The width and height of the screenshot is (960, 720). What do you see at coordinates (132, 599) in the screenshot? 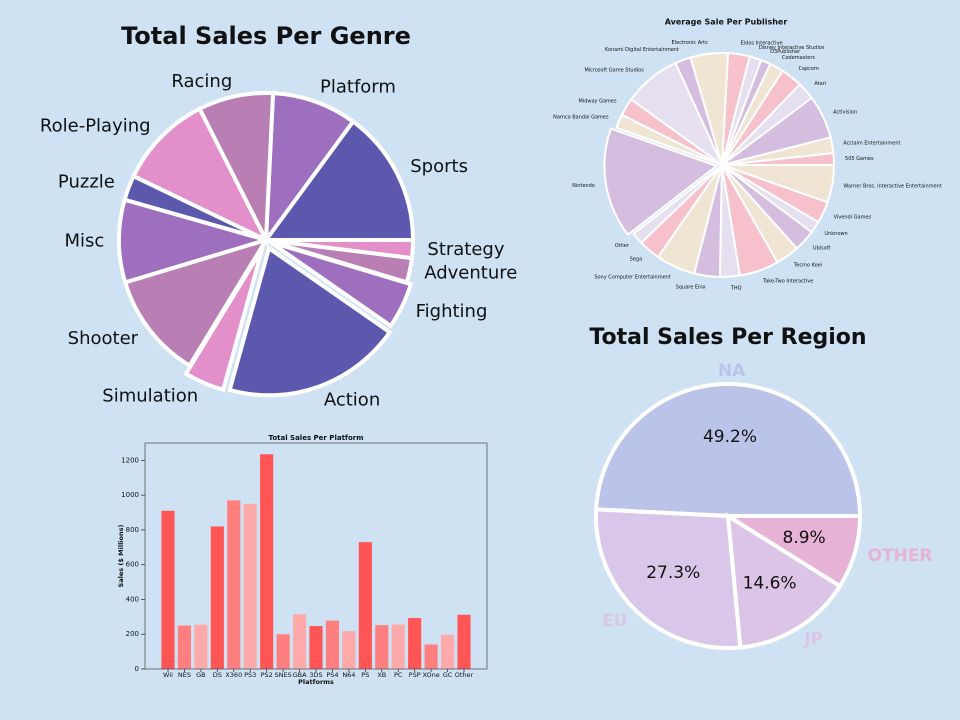
I see `y-tick-label: 400` at bounding box center [132, 599].